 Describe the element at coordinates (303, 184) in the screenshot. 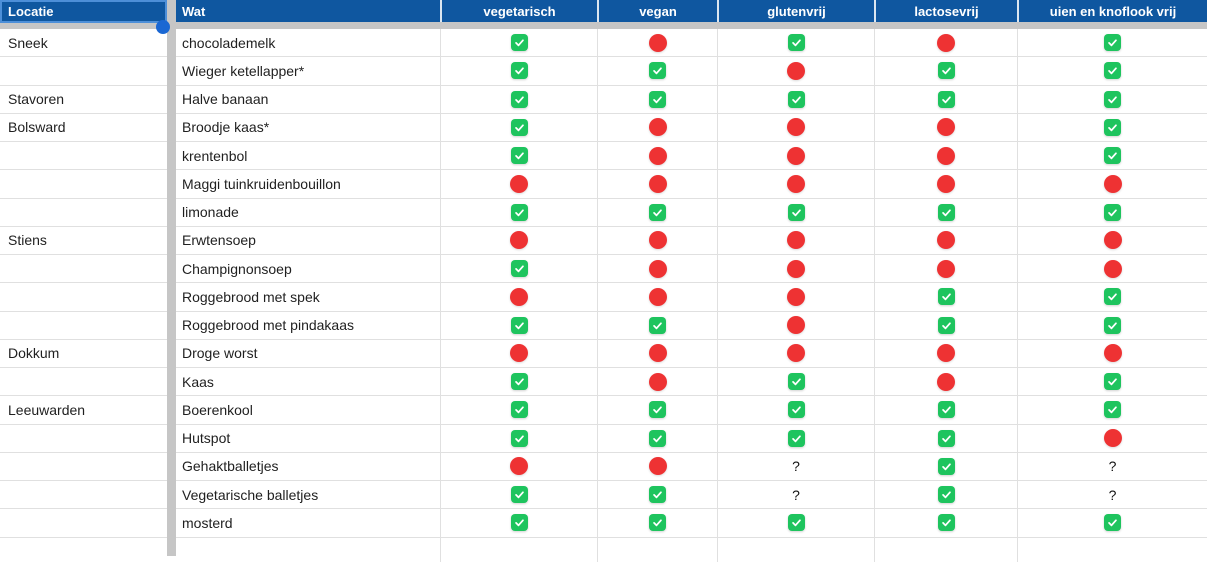

I see `cell-wat: Maggi tuinkruidenbouillon` at that location.